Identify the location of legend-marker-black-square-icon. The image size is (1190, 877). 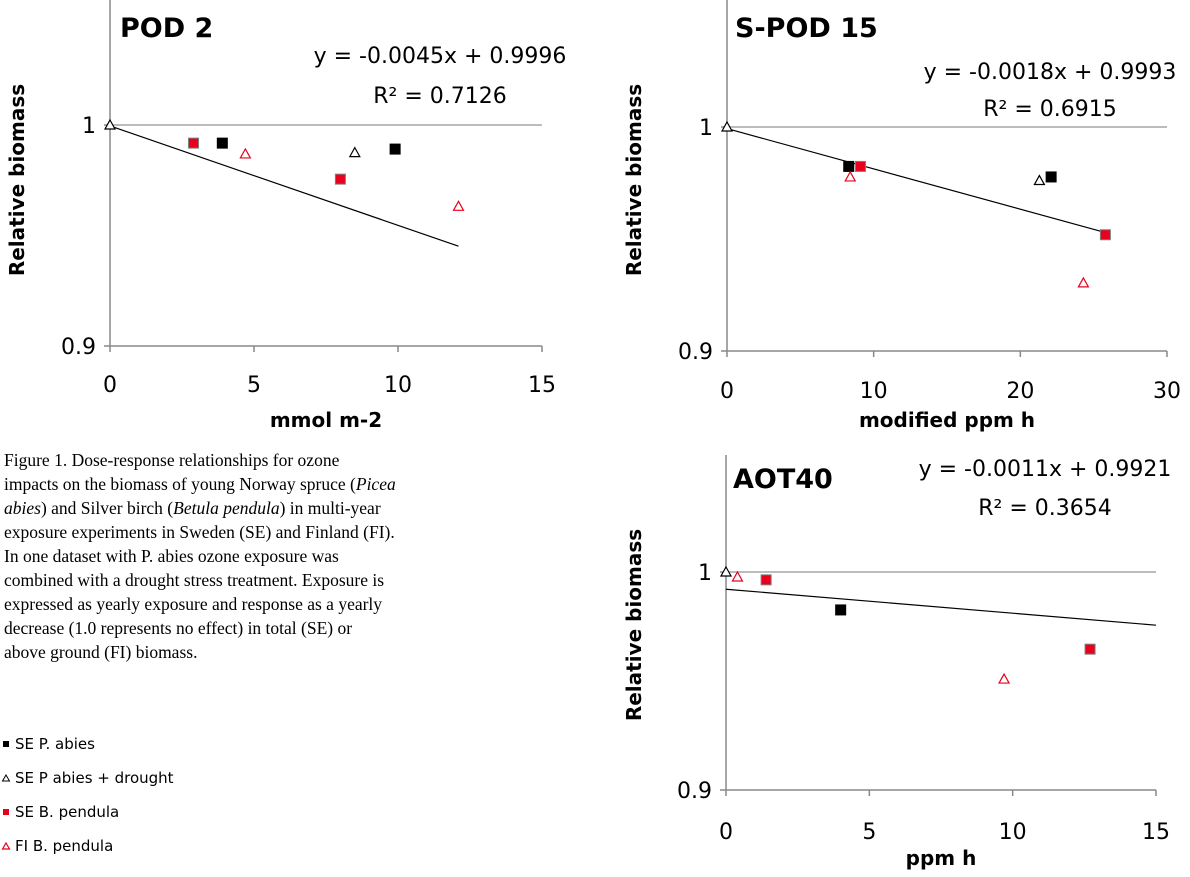
(6, 744).